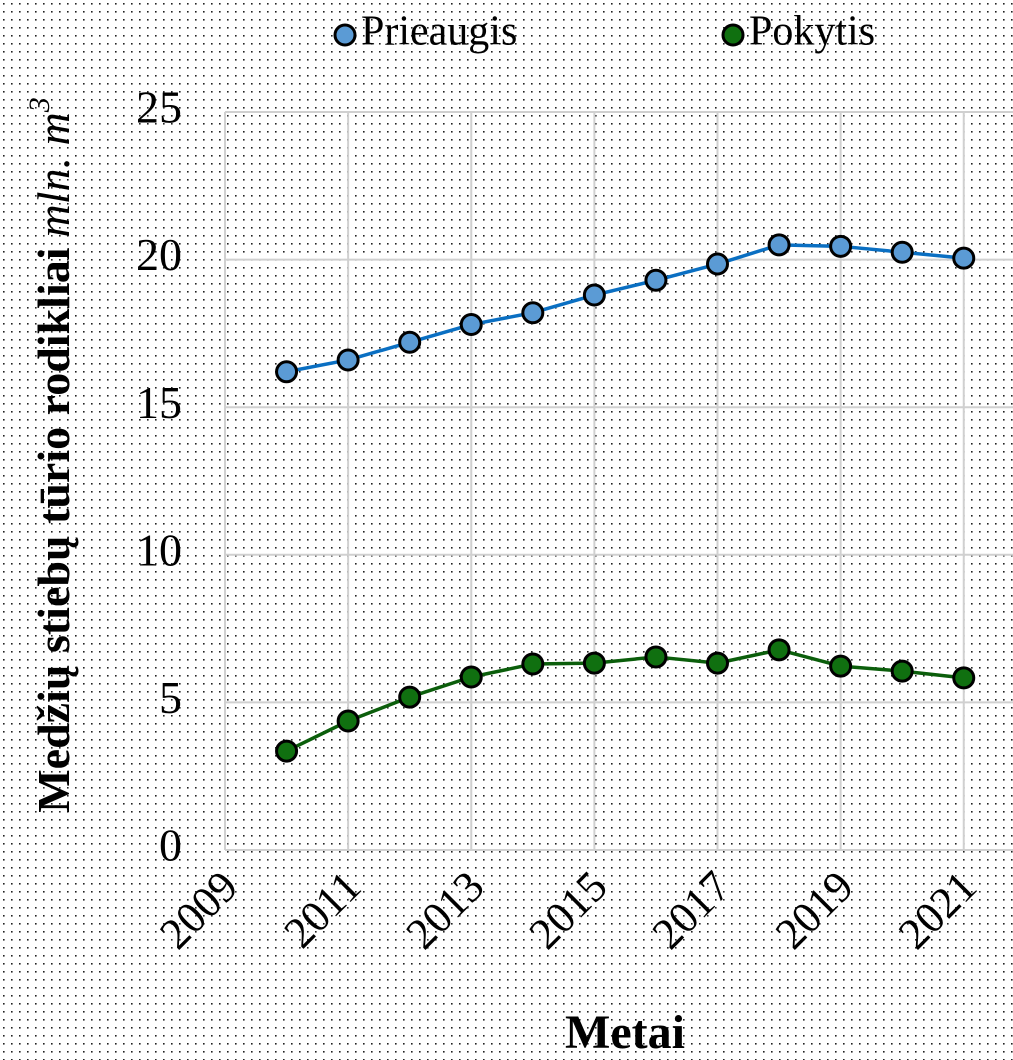 The height and width of the screenshot is (1060, 1013). Describe the element at coordinates (159, 549) in the screenshot. I see `y-tick-label: 10` at that location.